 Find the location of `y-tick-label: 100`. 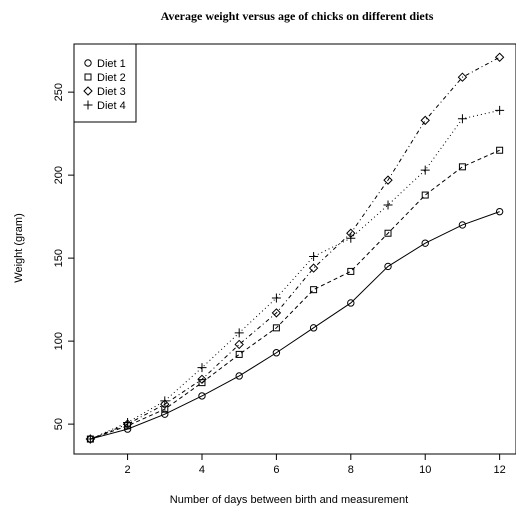

y-tick-label: 100 is located at coordinates (59, 341).